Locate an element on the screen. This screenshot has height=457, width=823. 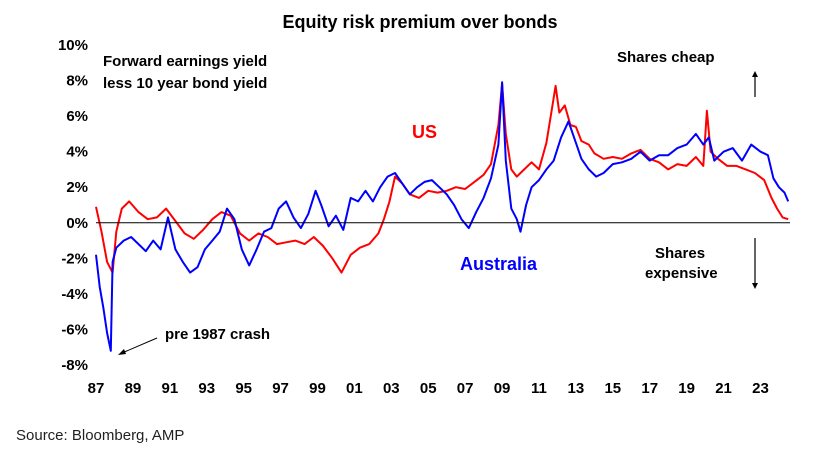
us-series-label: US is located at coordinates (424, 132).